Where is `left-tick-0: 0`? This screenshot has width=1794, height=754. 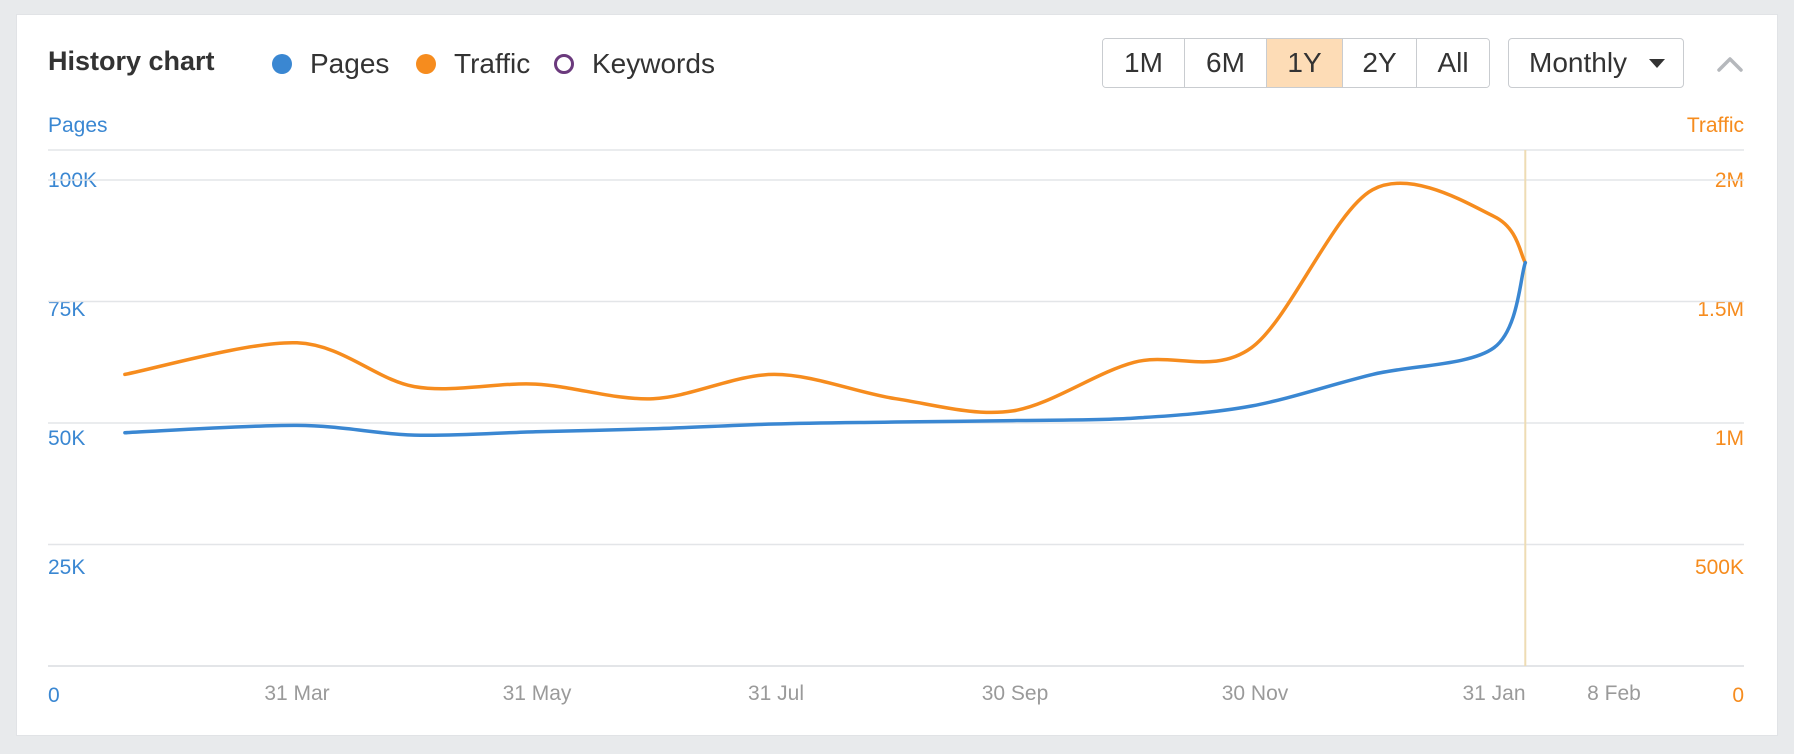
left-tick-0: 0 is located at coordinates (54, 695).